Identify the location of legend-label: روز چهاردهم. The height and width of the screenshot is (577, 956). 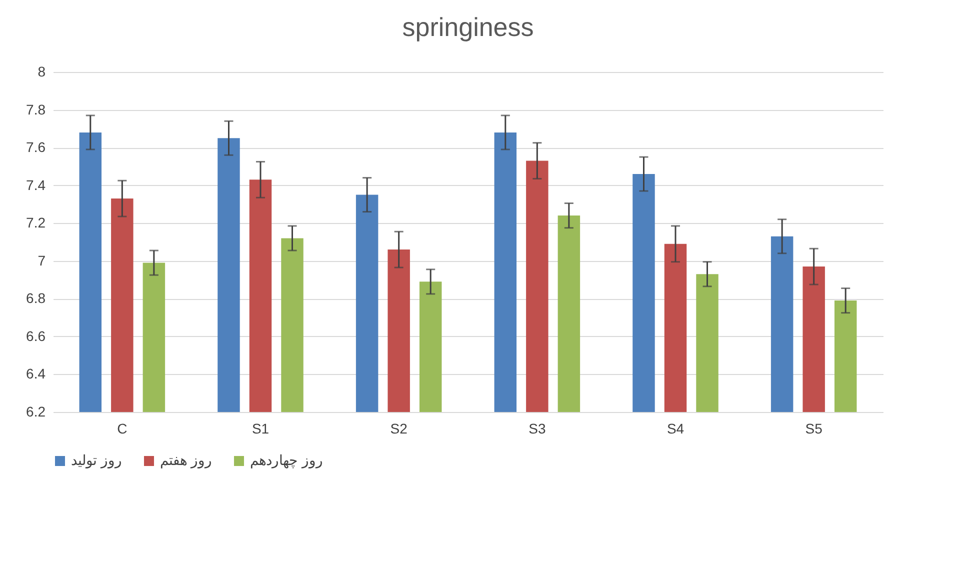
(286, 460).